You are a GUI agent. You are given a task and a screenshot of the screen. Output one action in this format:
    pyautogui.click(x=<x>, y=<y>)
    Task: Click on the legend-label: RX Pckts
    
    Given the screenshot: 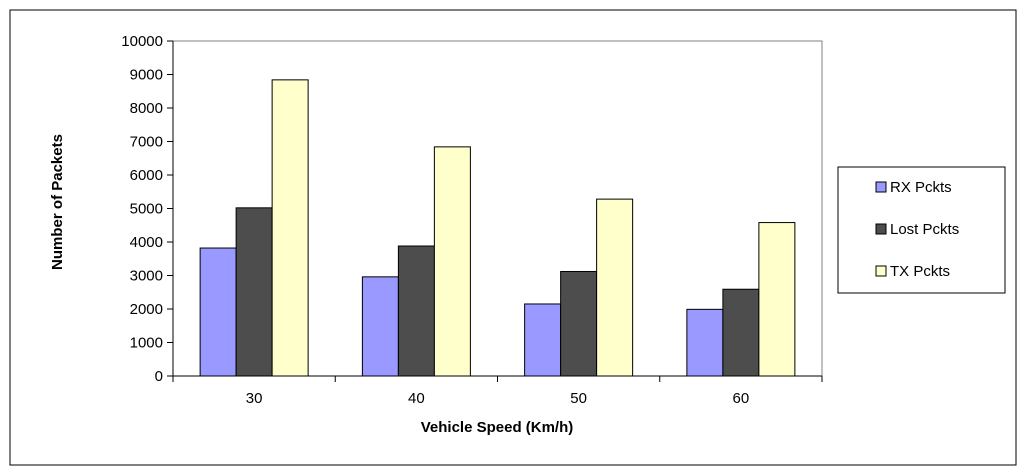 What is the action you would take?
    pyautogui.click(x=921, y=187)
    